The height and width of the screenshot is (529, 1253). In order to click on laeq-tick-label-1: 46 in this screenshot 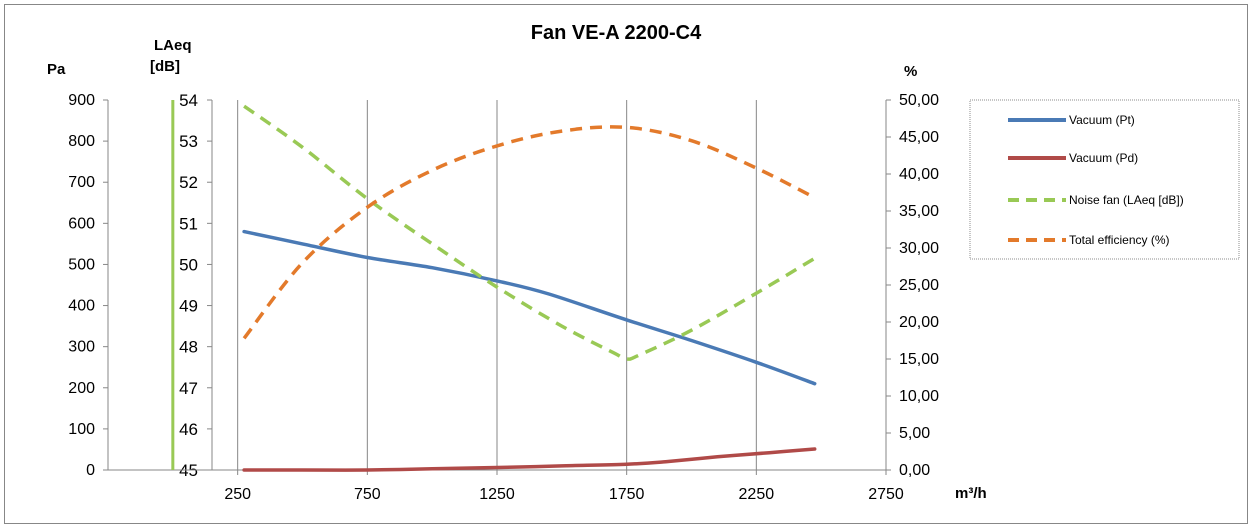, I will do `click(188, 429)`.